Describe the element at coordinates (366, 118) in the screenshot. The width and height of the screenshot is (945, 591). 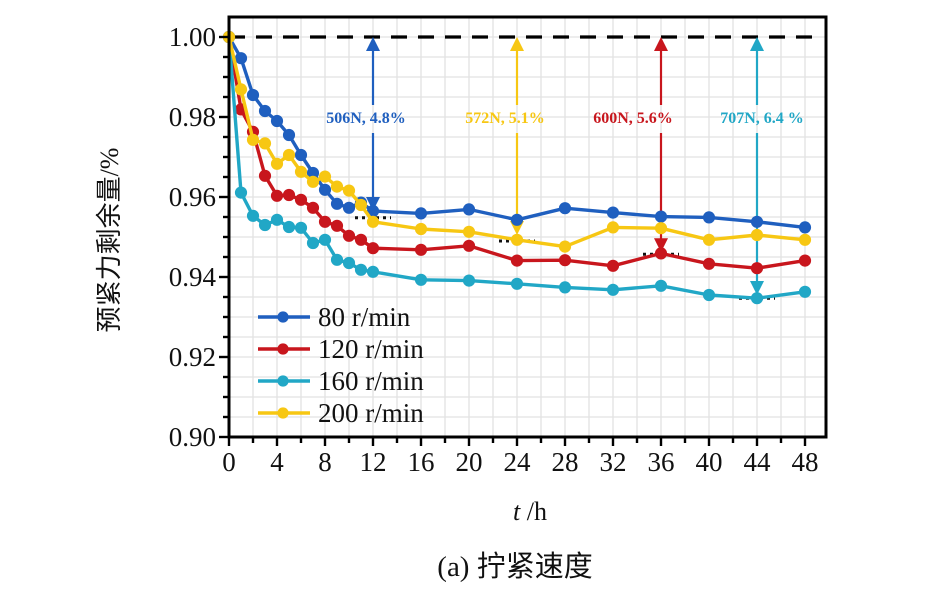
I see `annotation-label: 506N, 4.8%` at that location.